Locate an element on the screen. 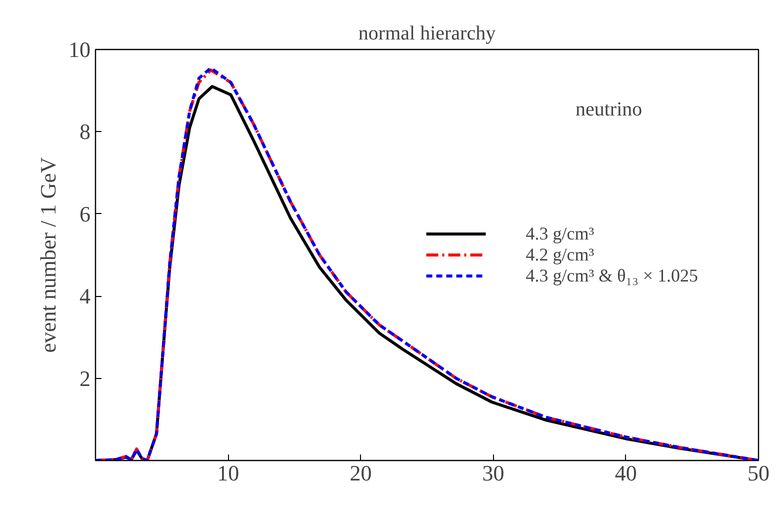 This screenshot has width=778, height=507. annotation: neutrino is located at coordinates (609, 109).